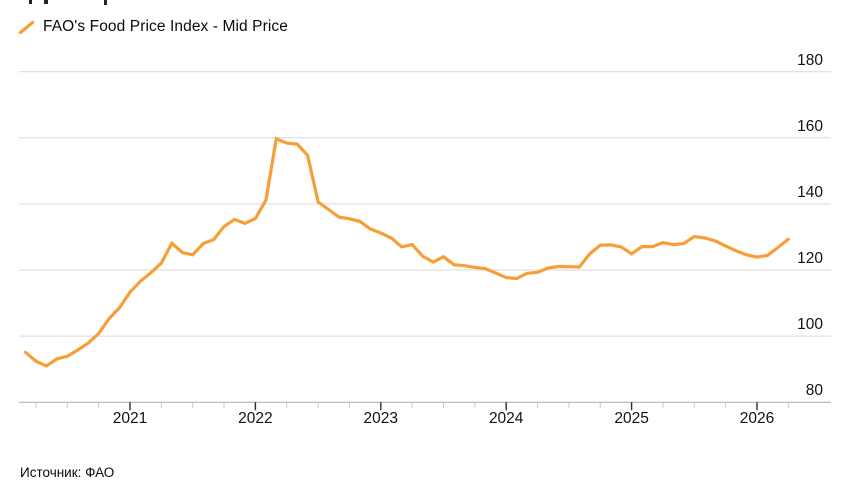 The image size is (845, 492). Describe the element at coordinates (67, 472) in the screenshot. I see `source-note: Источник: ФАО` at that location.